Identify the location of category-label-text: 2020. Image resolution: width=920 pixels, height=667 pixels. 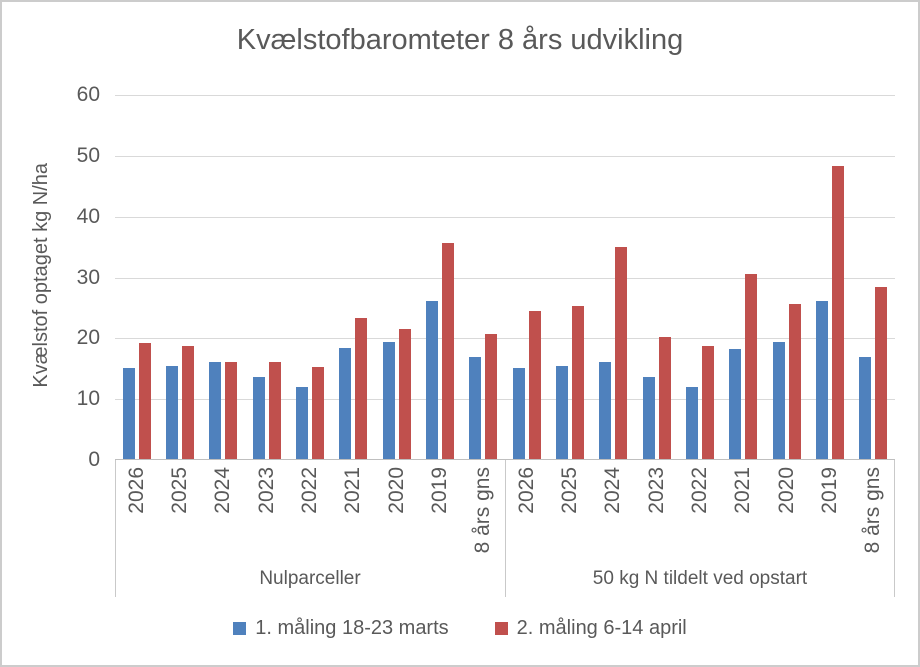
(786, 490).